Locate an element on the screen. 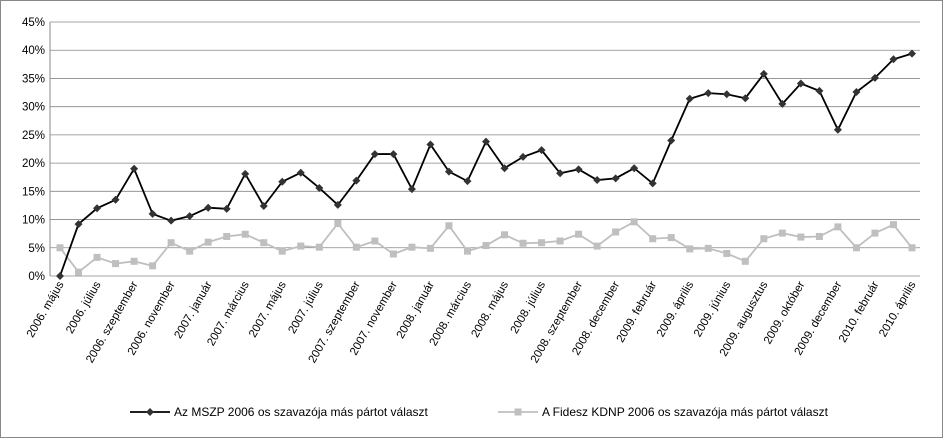 This screenshot has width=944, height=444. y-tick-label: 0% is located at coordinates (36, 277).